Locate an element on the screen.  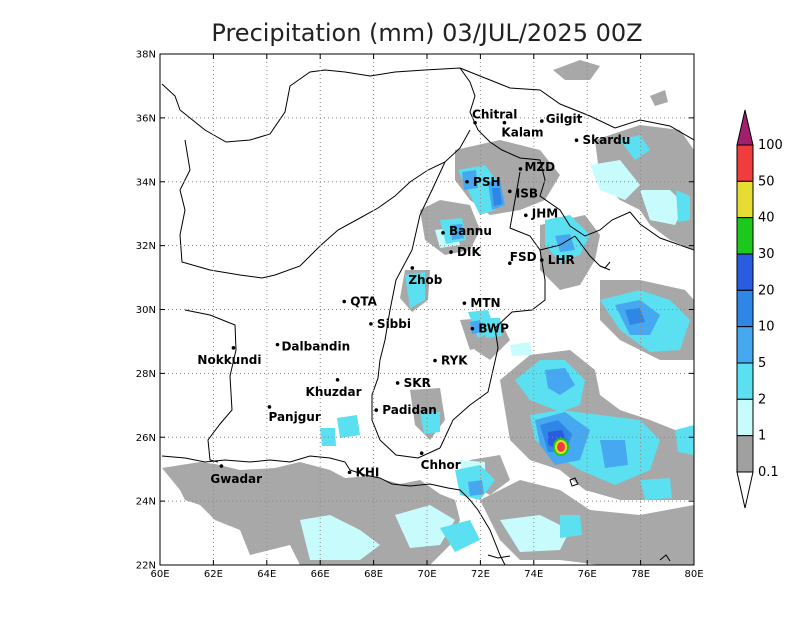
city-label: Kalam is located at coordinates (522, 133).